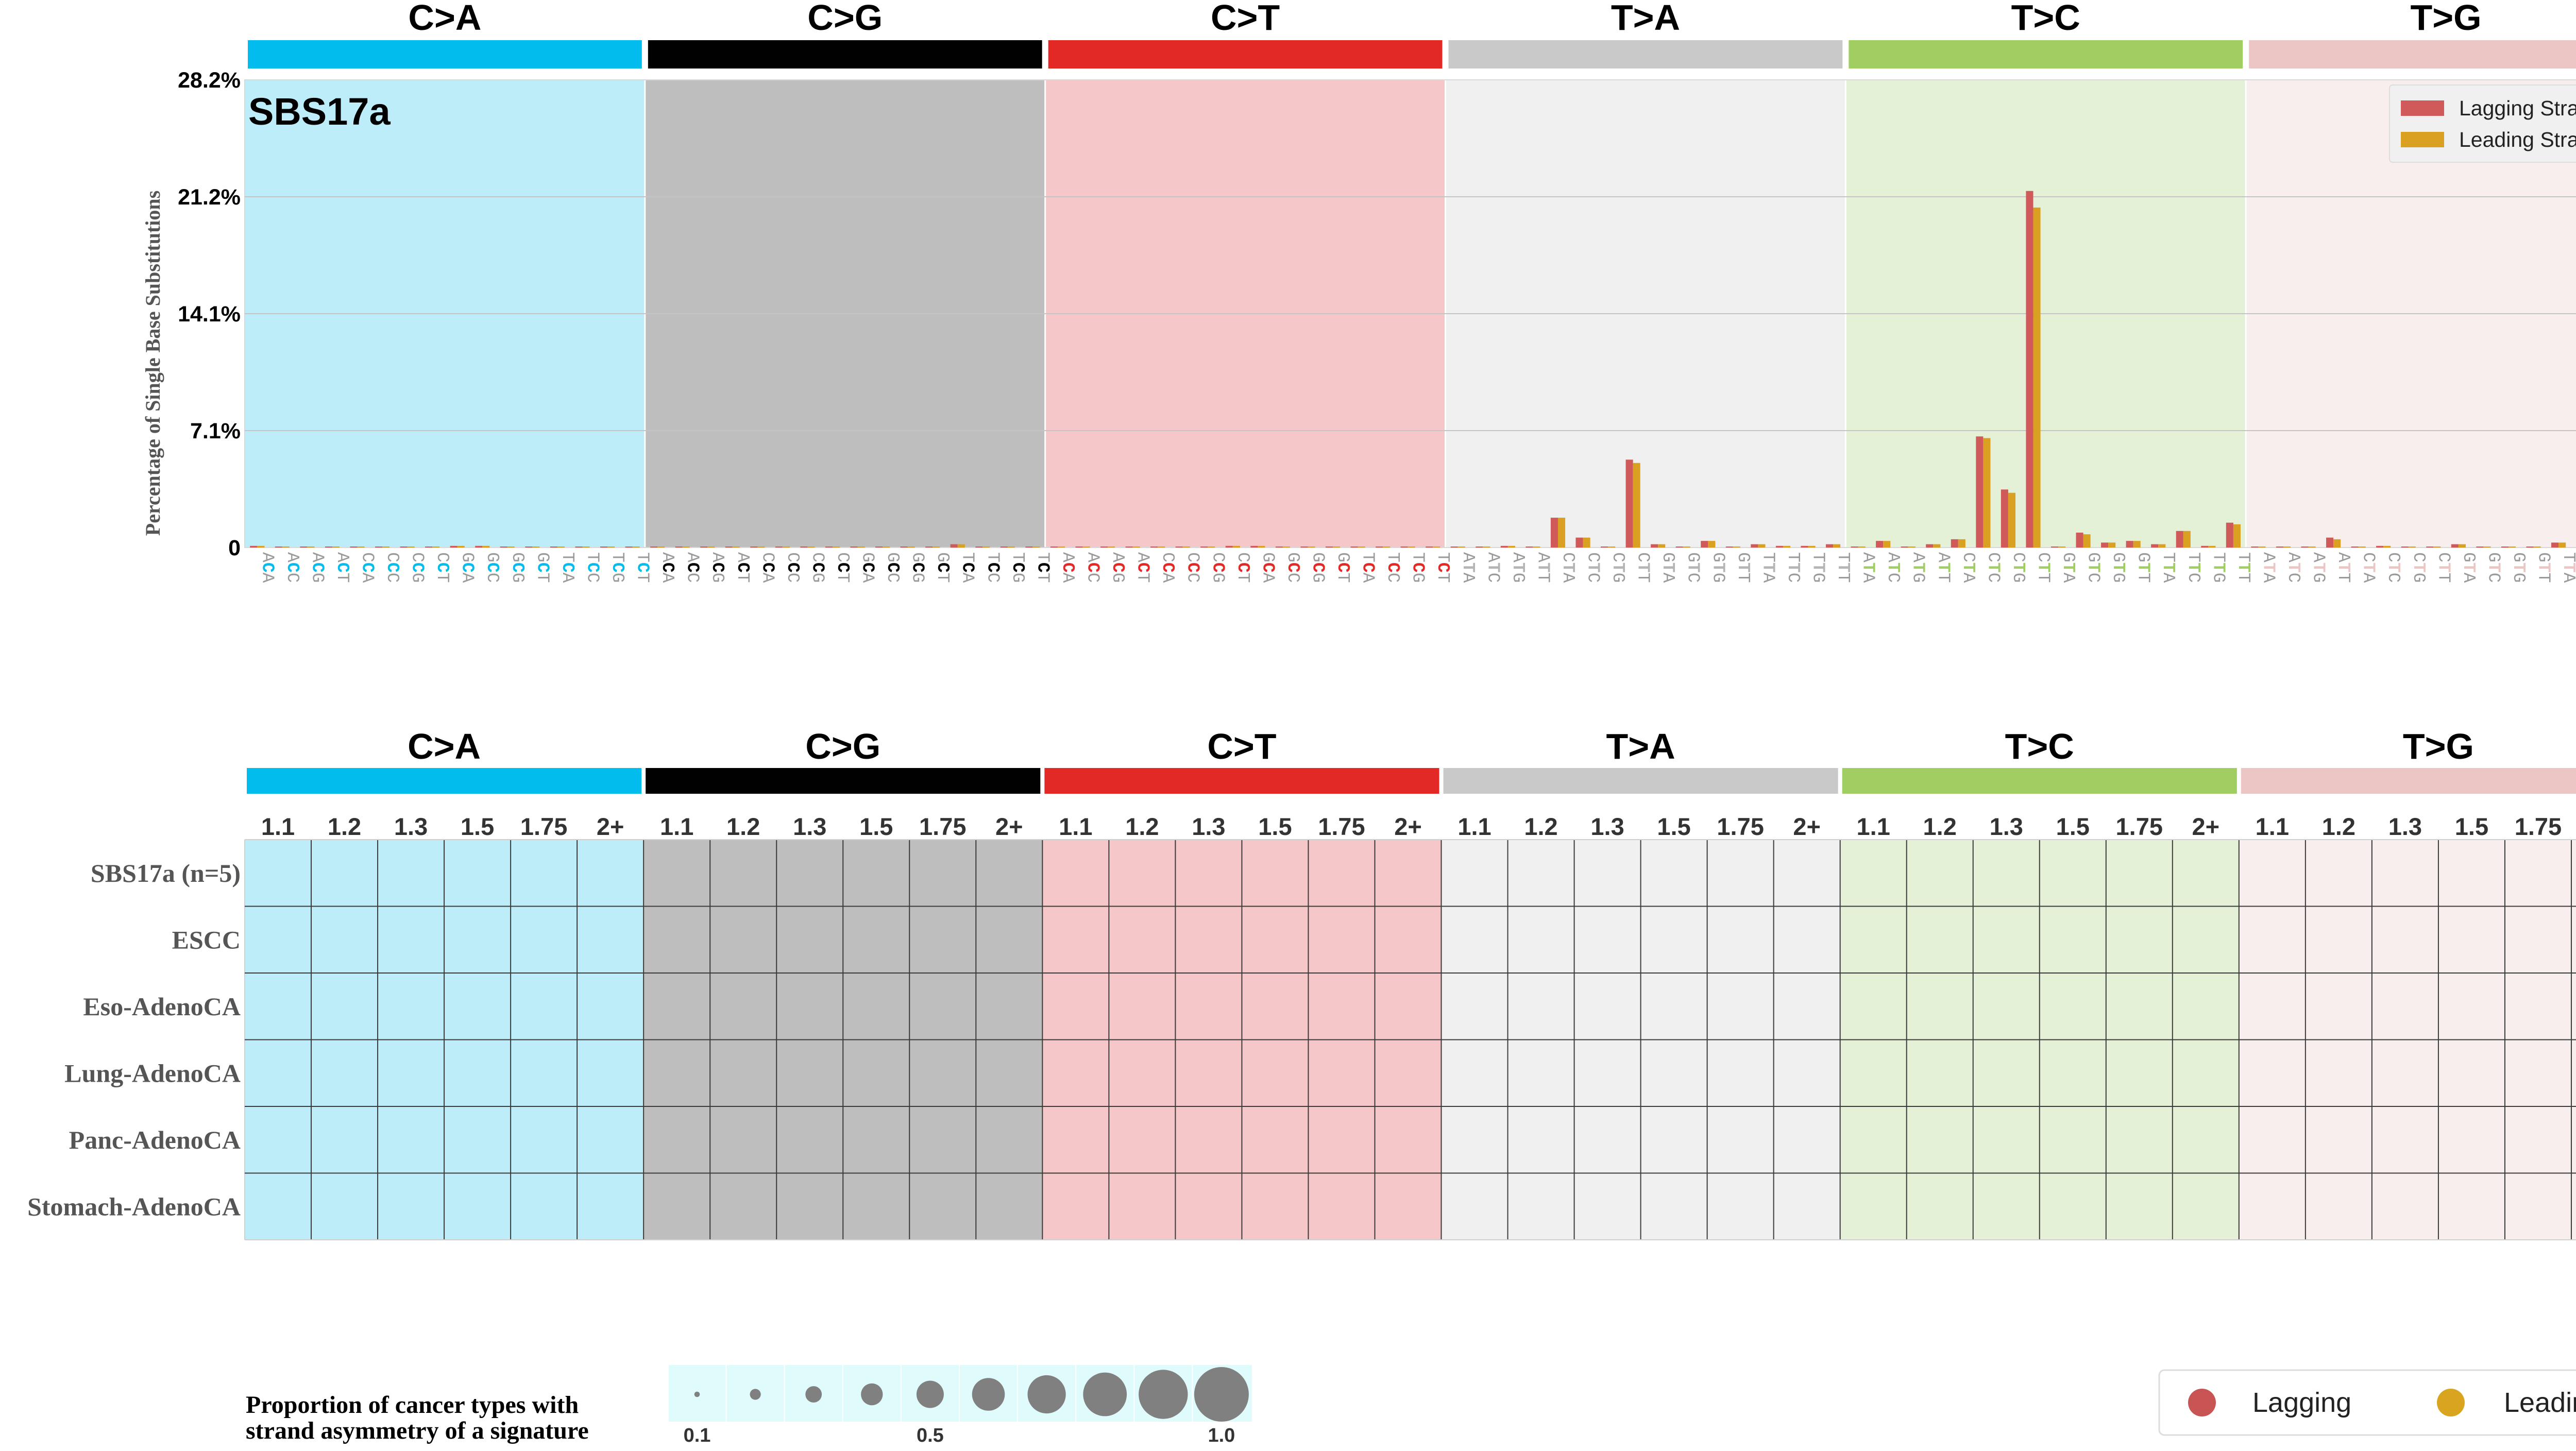  What do you see at coordinates (2272, 826) in the screenshot?
I see `grid-column-label: 1.1` at bounding box center [2272, 826].